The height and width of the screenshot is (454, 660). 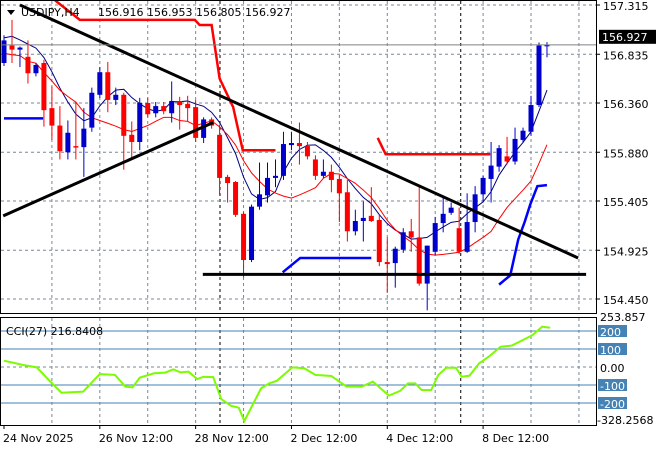 I want to click on y-tick-label: 154.925, so click(x=626, y=251).